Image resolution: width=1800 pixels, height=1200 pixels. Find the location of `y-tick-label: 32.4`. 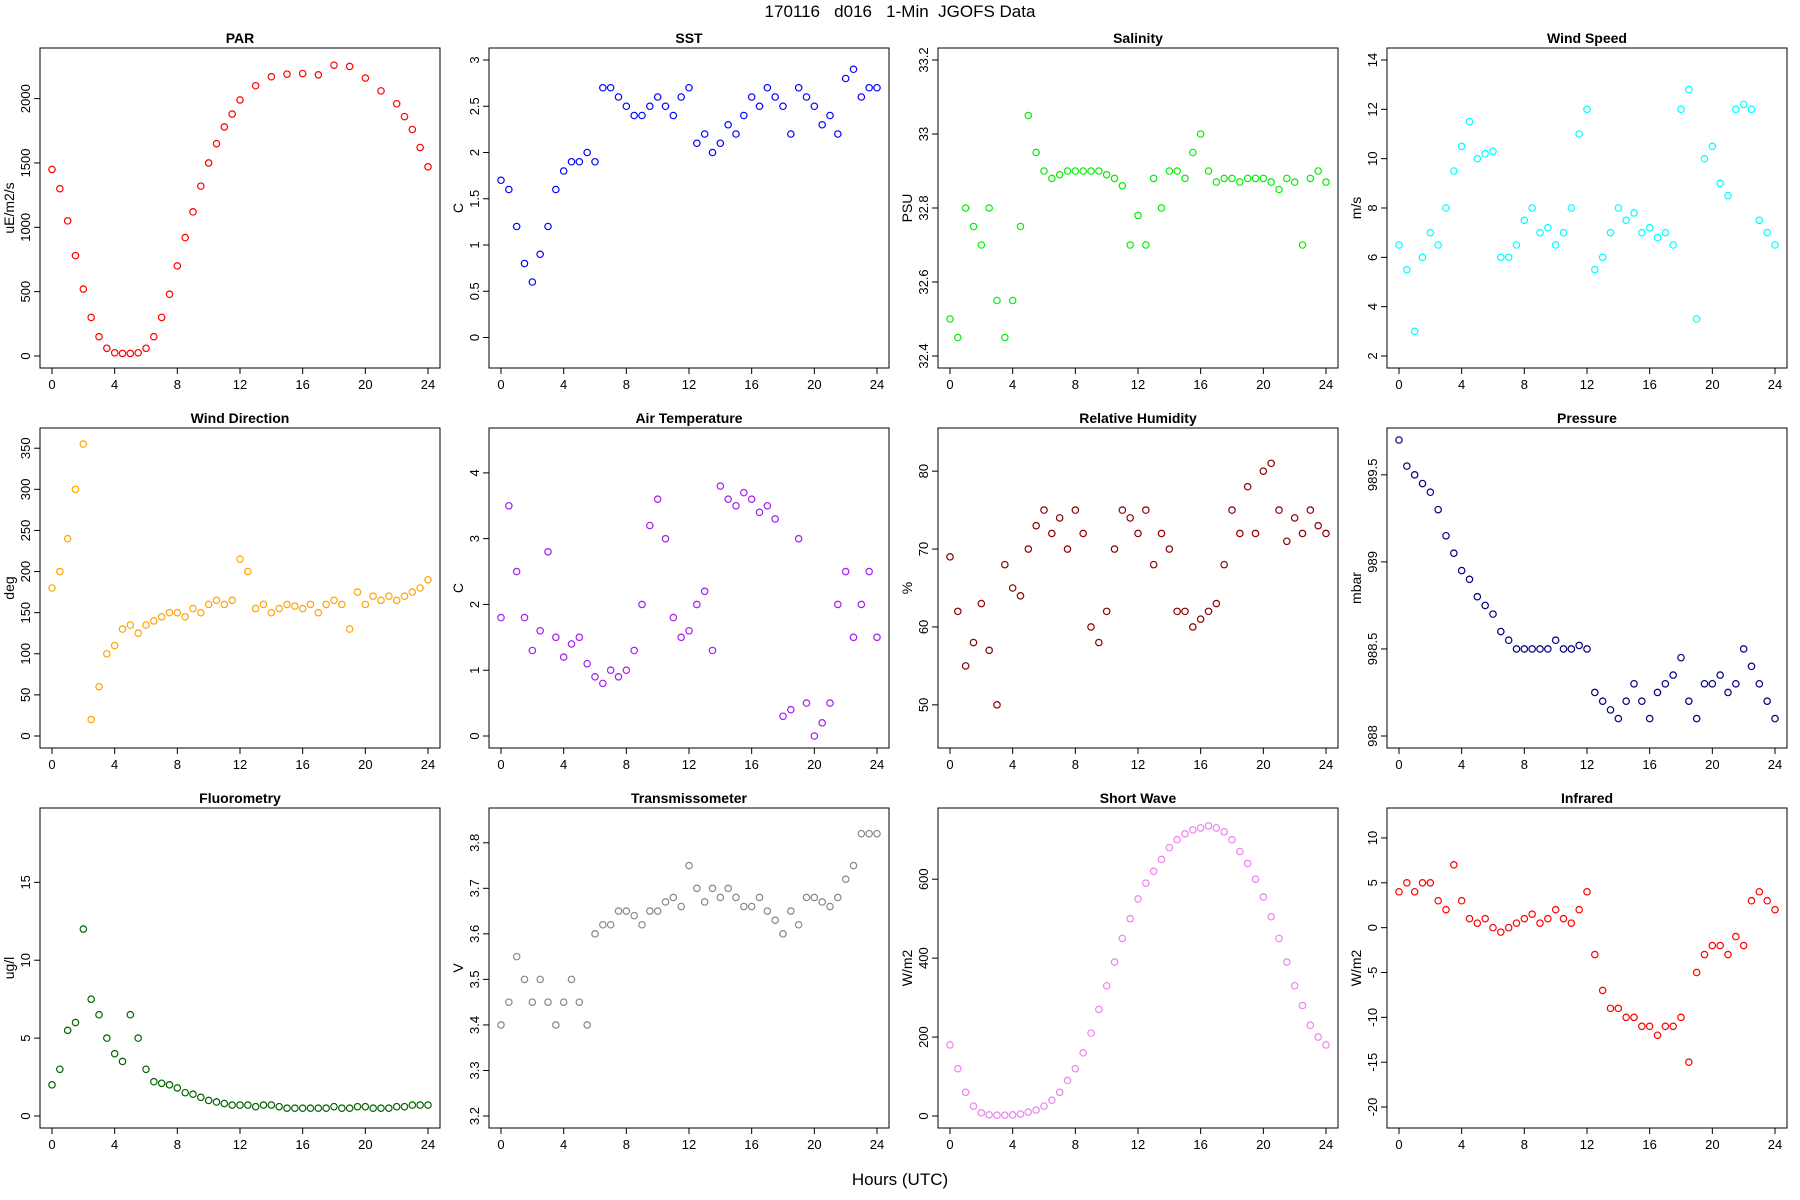

y-tick-label: 32.4 is located at coordinates (923, 355).